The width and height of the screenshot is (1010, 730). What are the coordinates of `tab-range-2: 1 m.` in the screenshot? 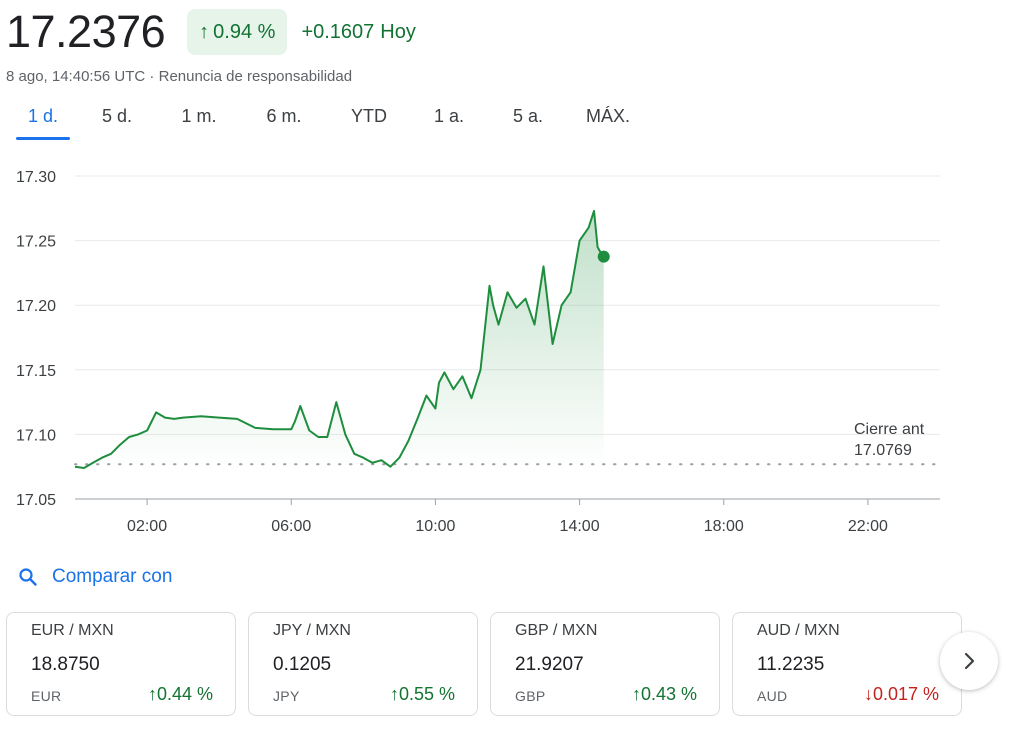 It's located at (199, 116).